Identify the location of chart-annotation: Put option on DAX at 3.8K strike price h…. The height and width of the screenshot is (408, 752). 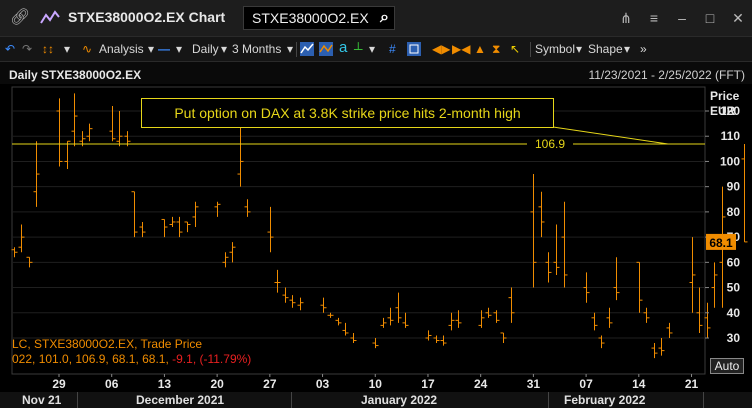
(347, 113).